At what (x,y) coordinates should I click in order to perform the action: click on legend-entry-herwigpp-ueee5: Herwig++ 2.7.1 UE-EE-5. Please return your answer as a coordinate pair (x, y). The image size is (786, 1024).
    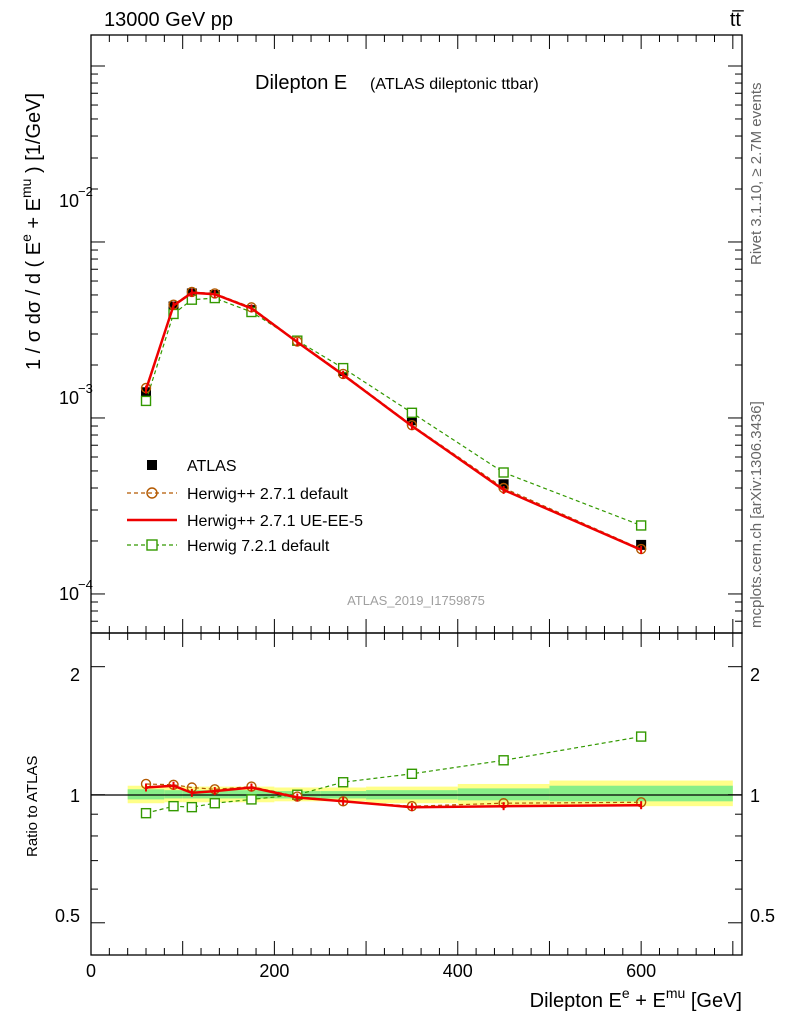
    Looking at the image, I should click on (245, 521).